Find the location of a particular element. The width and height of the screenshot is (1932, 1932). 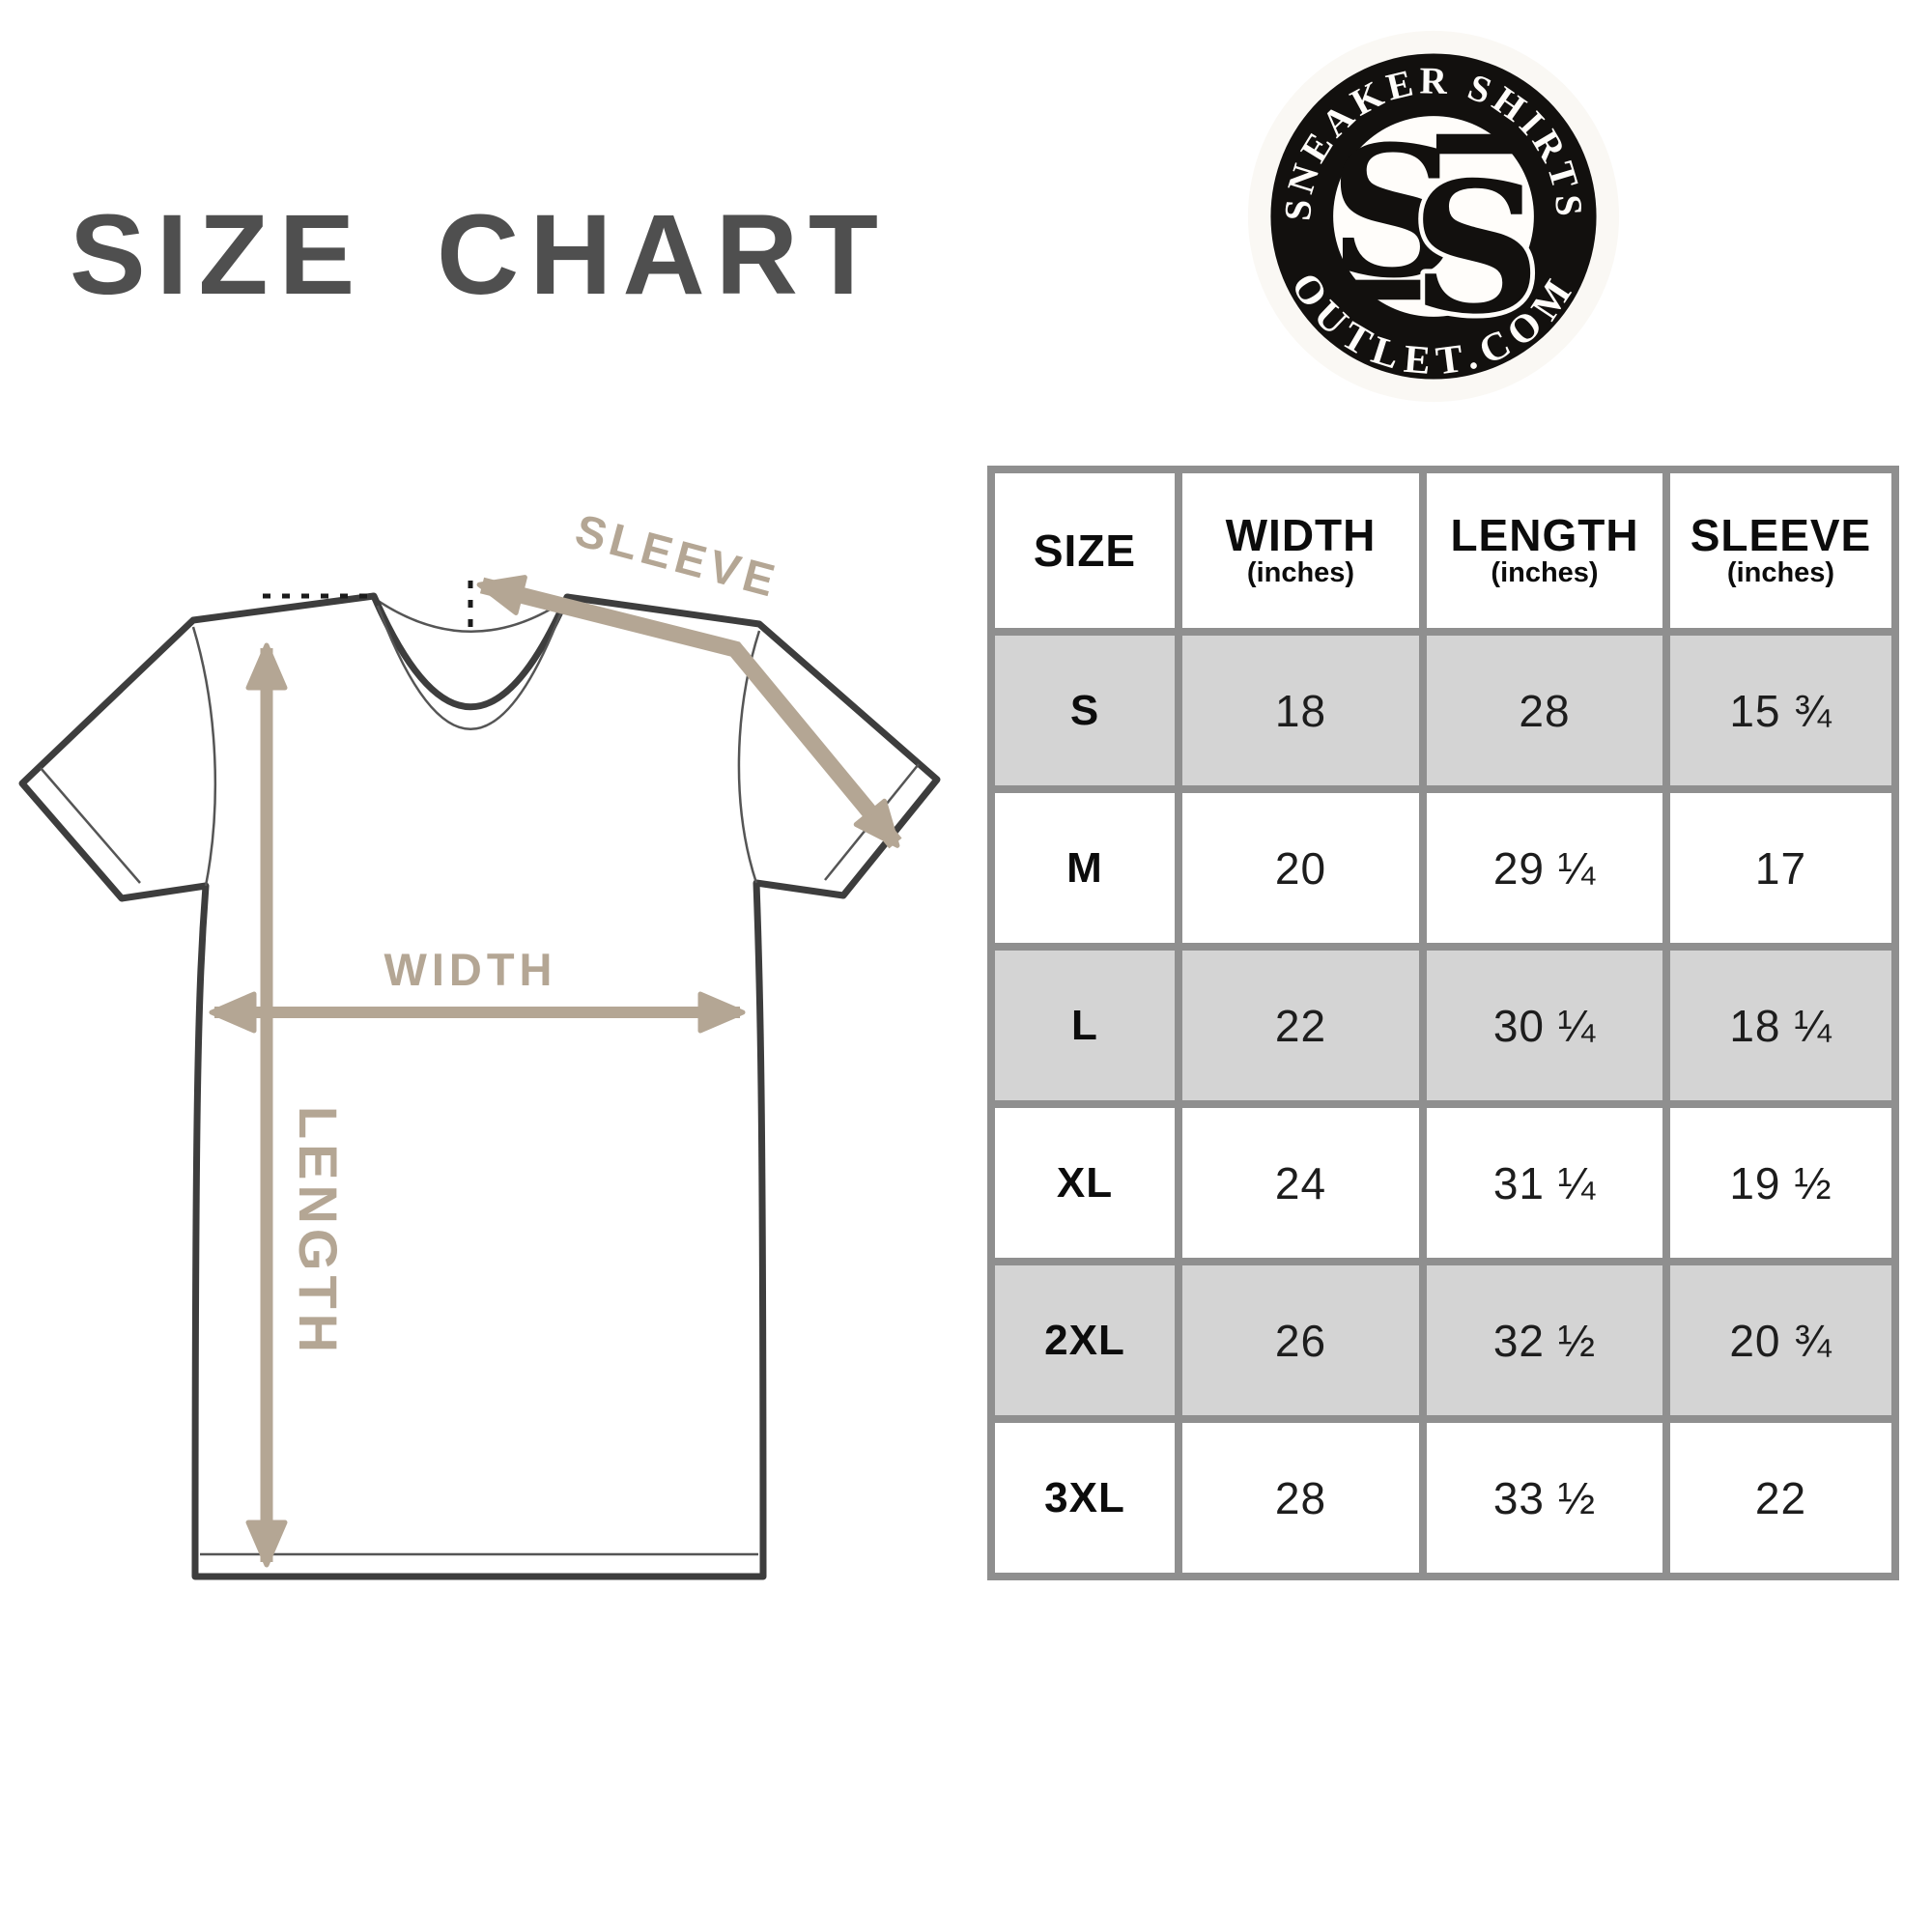

table-row-l: L 22 30 ¼ 18 ¼ is located at coordinates (1443, 1025).